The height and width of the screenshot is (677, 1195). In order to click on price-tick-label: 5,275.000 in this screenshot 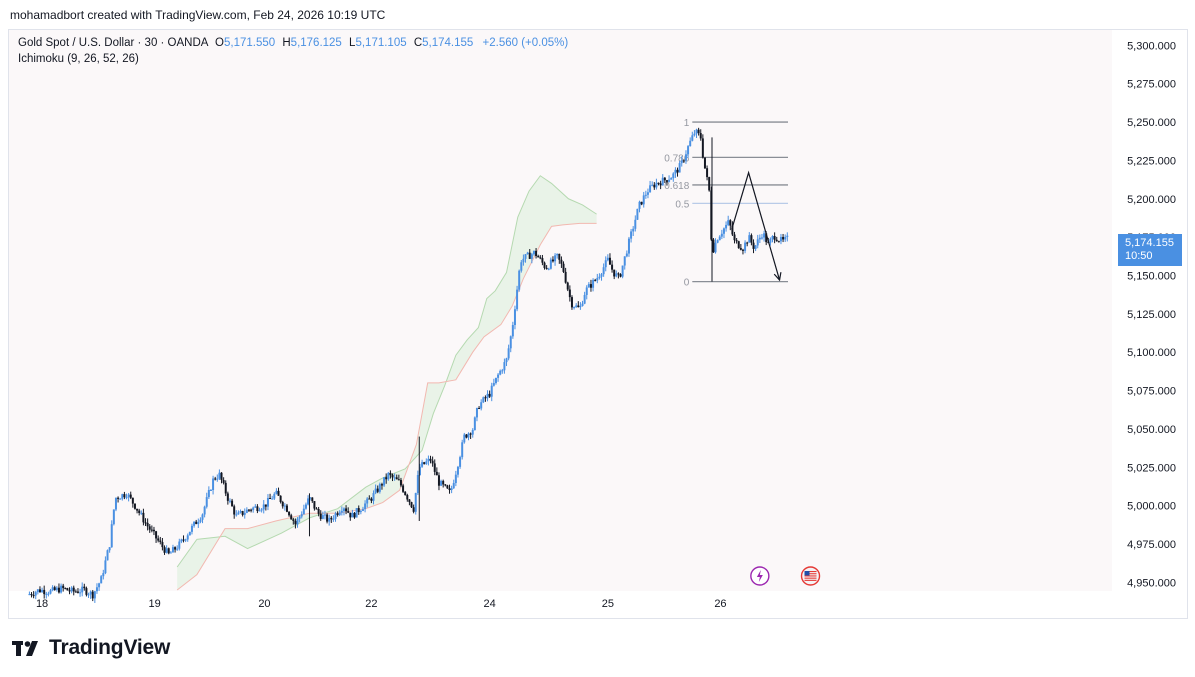, I will do `click(1151, 85)`.